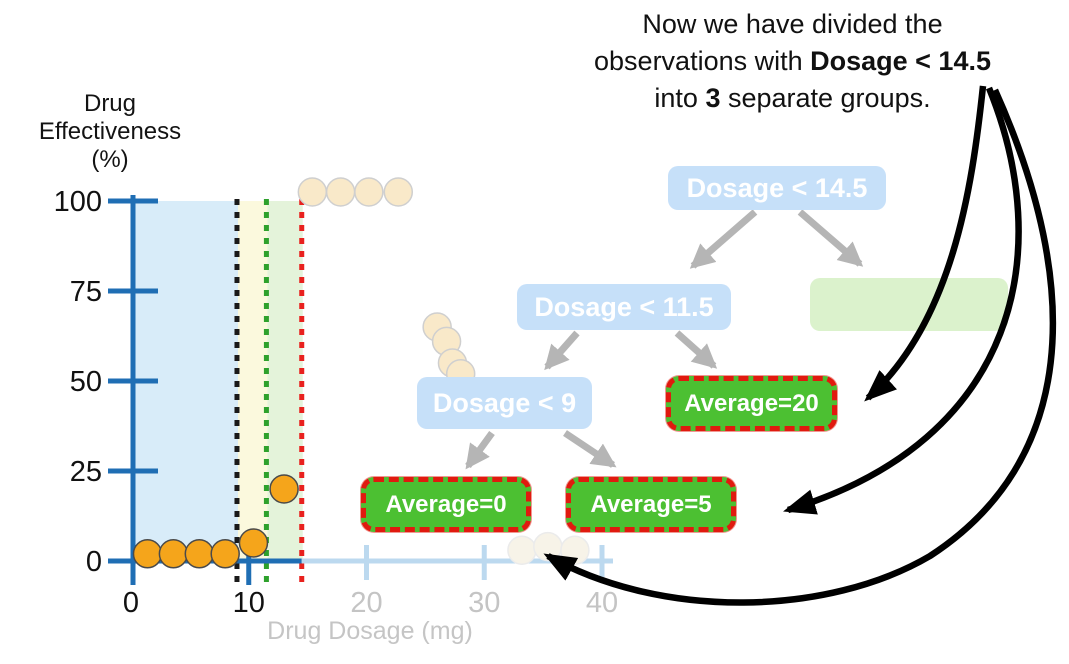 The width and height of the screenshot is (1069, 664). What do you see at coordinates (777, 188) in the screenshot?
I see `tree-node-dosage-lt-14-5: Dosage < 14.5` at bounding box center [777, 188].